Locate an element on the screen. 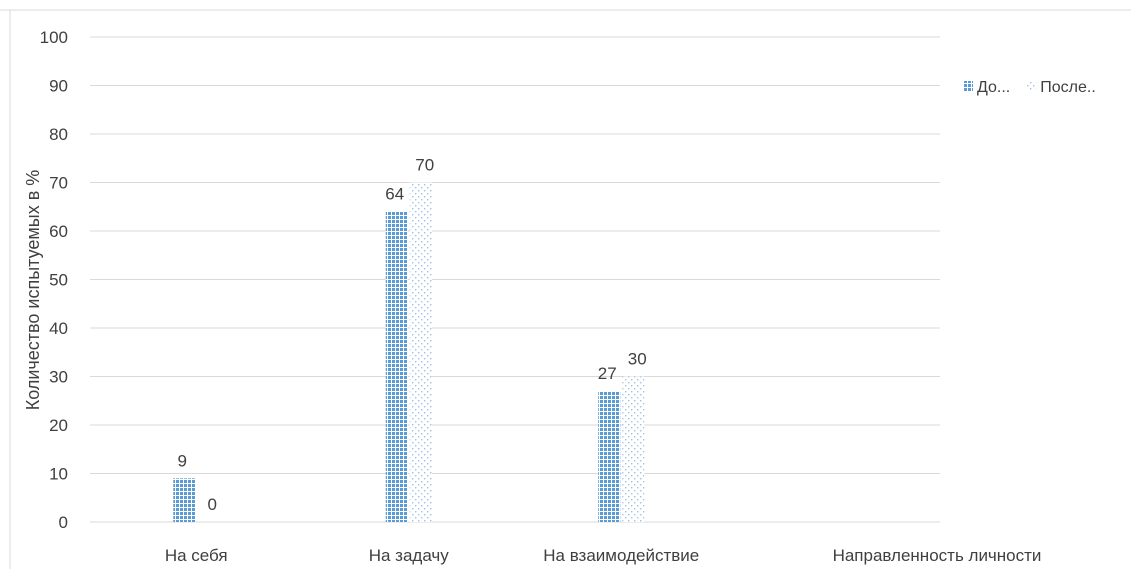 This screenshot has width=1131, height=569. x-category-label: На задачу is located at coordinates (409, 555).